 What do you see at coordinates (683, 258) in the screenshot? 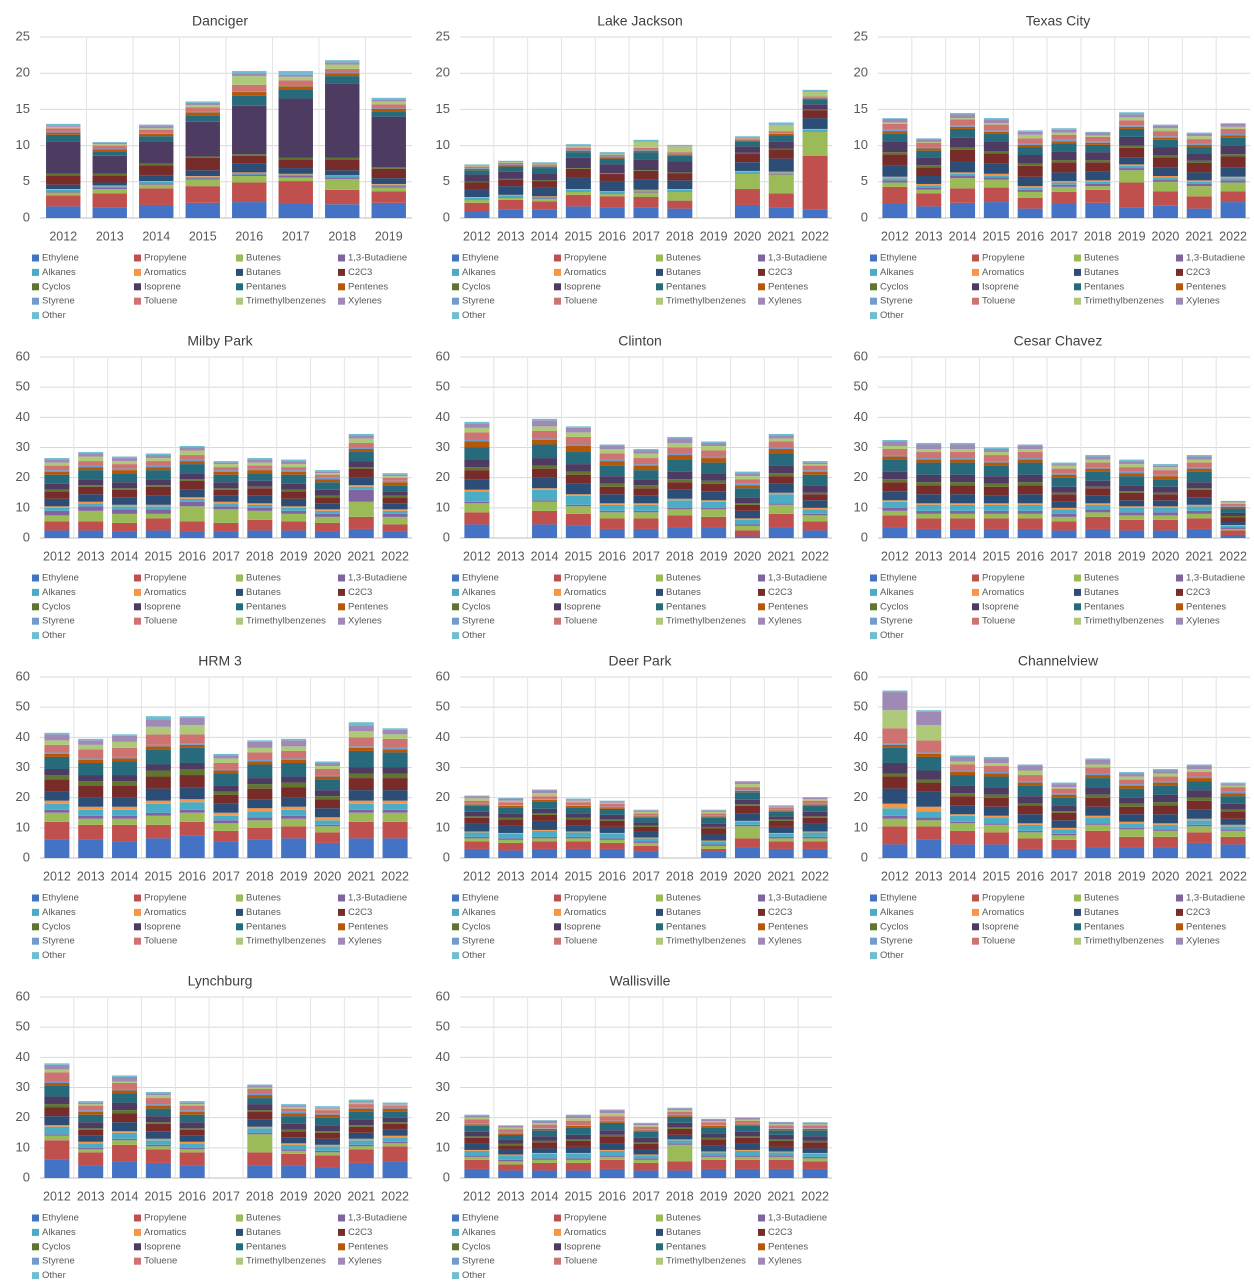
I see `legend-label: Butenes` at bounding box center [683, 258].